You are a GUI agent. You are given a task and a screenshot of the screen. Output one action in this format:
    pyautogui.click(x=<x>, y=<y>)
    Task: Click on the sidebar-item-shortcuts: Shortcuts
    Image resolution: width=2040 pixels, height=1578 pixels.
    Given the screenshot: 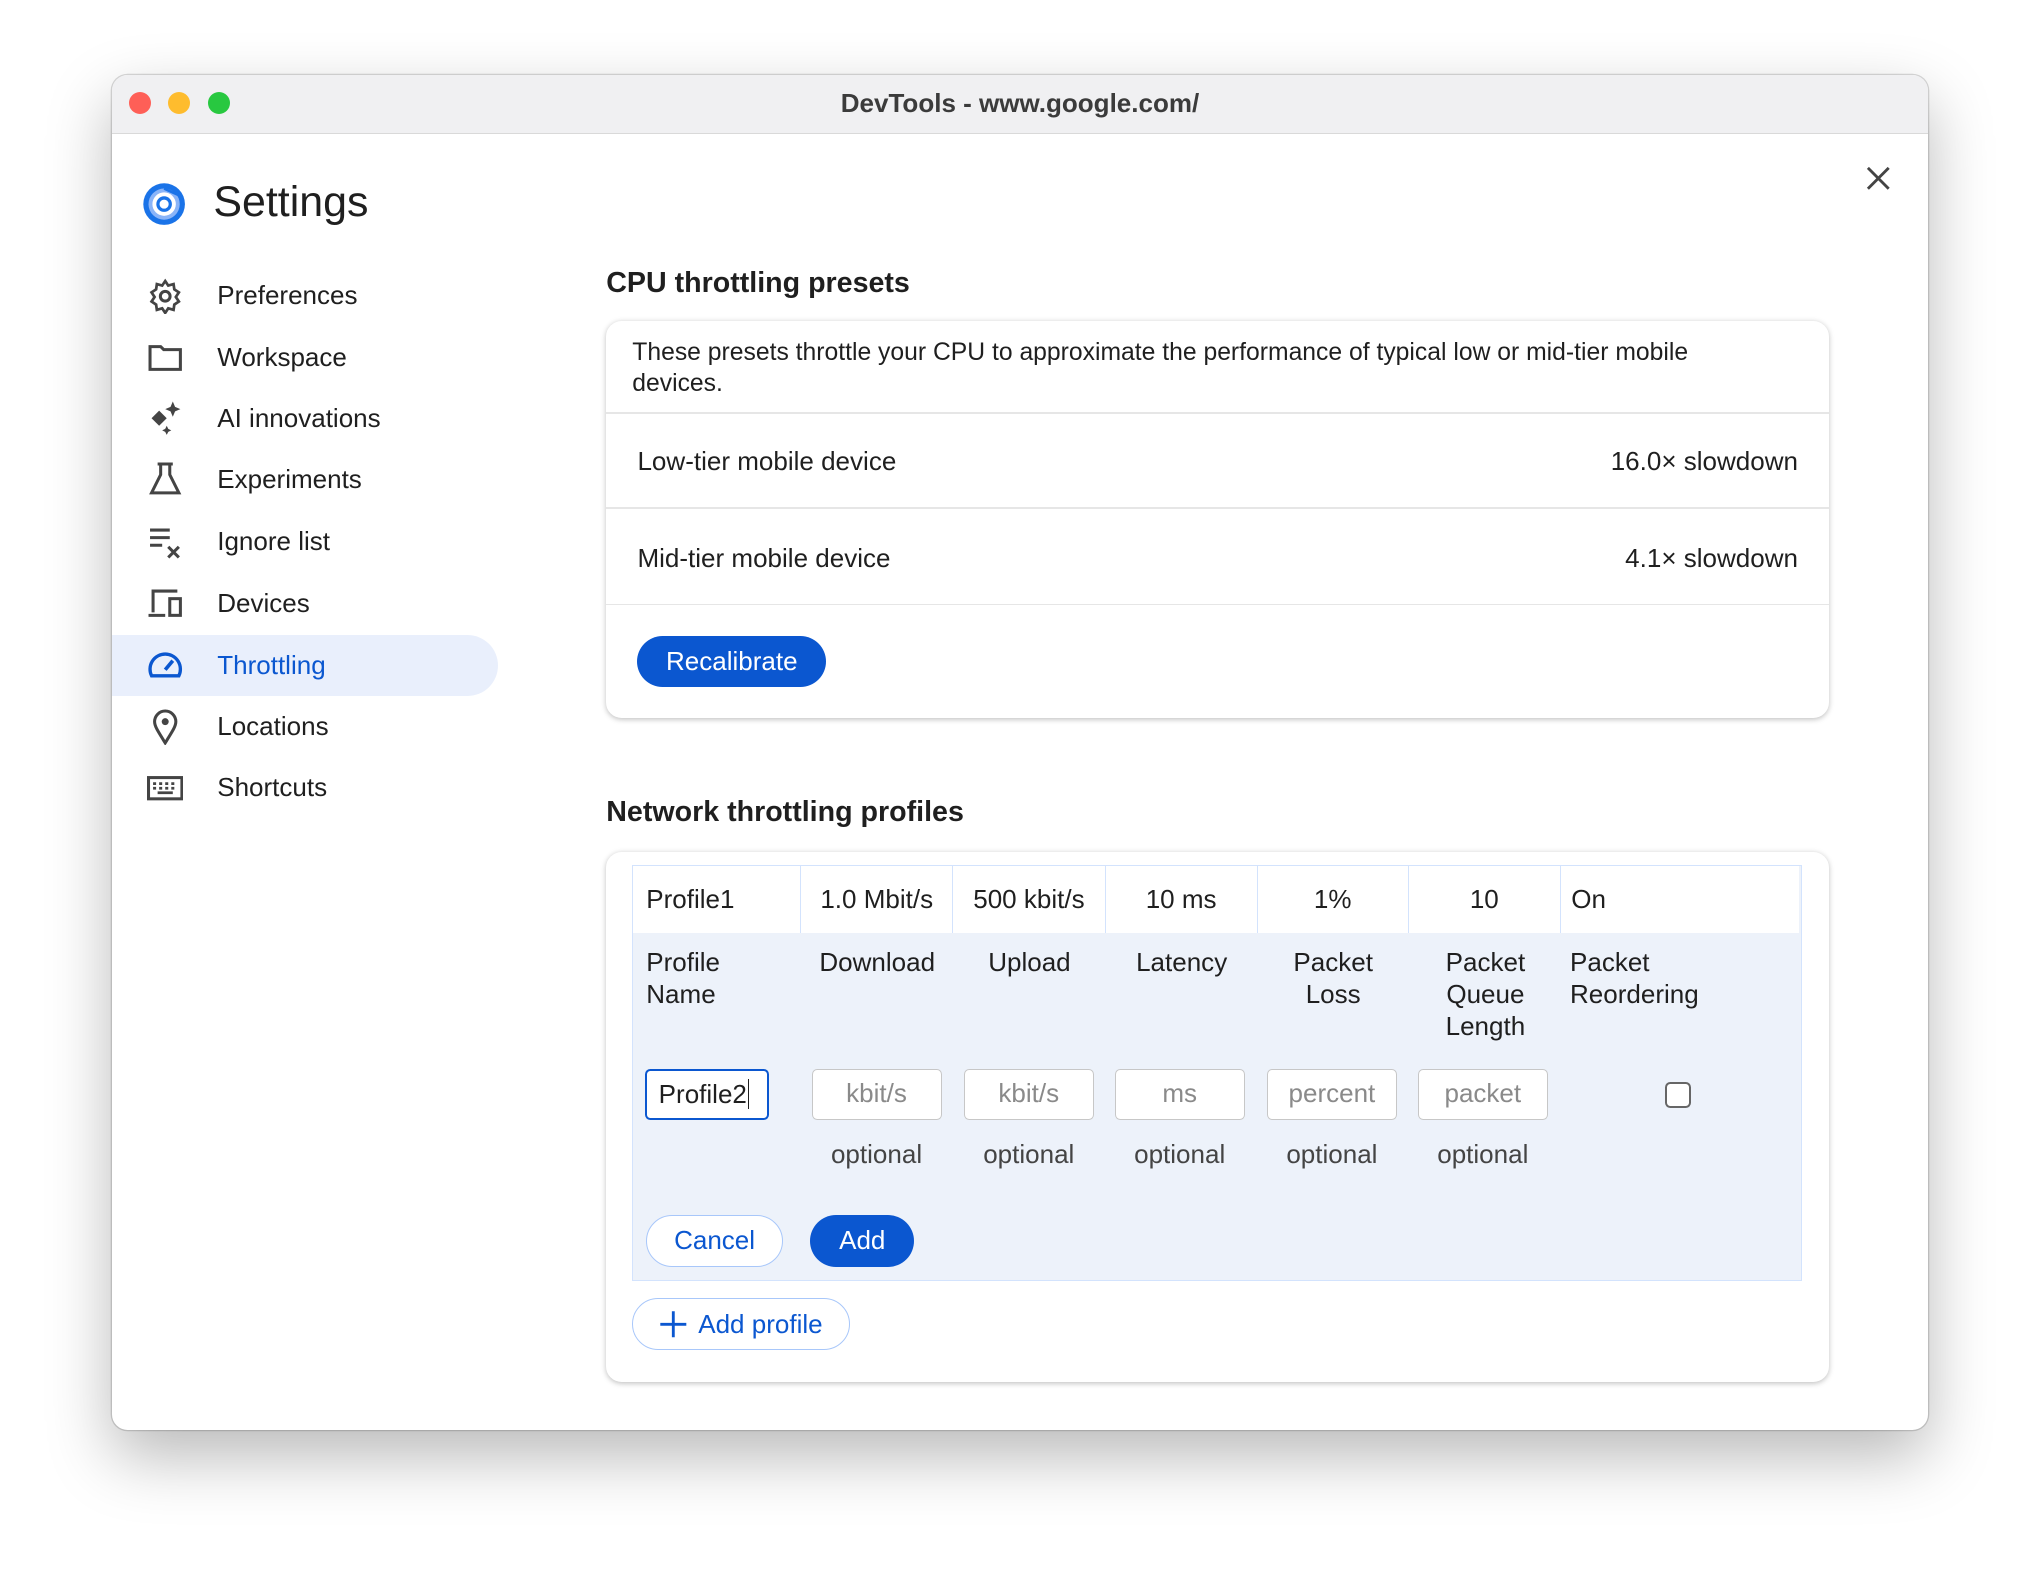 What is the action you would take?
    pyautogui.click(x=305, y=787)
    